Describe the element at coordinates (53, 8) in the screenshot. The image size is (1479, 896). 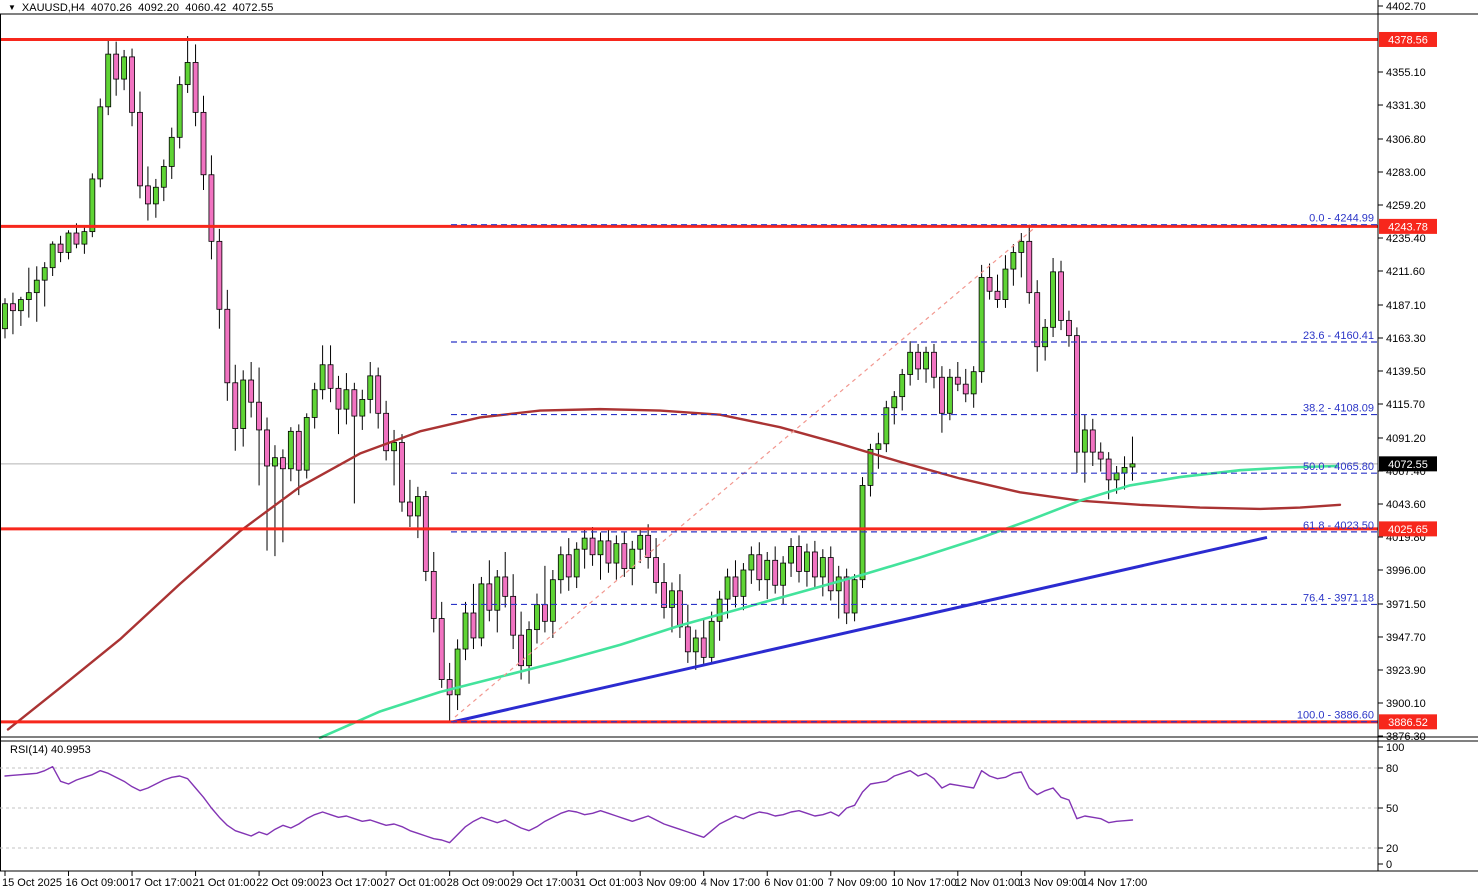
I see `symbol-period-label: XAUUSD,H4` at that location.